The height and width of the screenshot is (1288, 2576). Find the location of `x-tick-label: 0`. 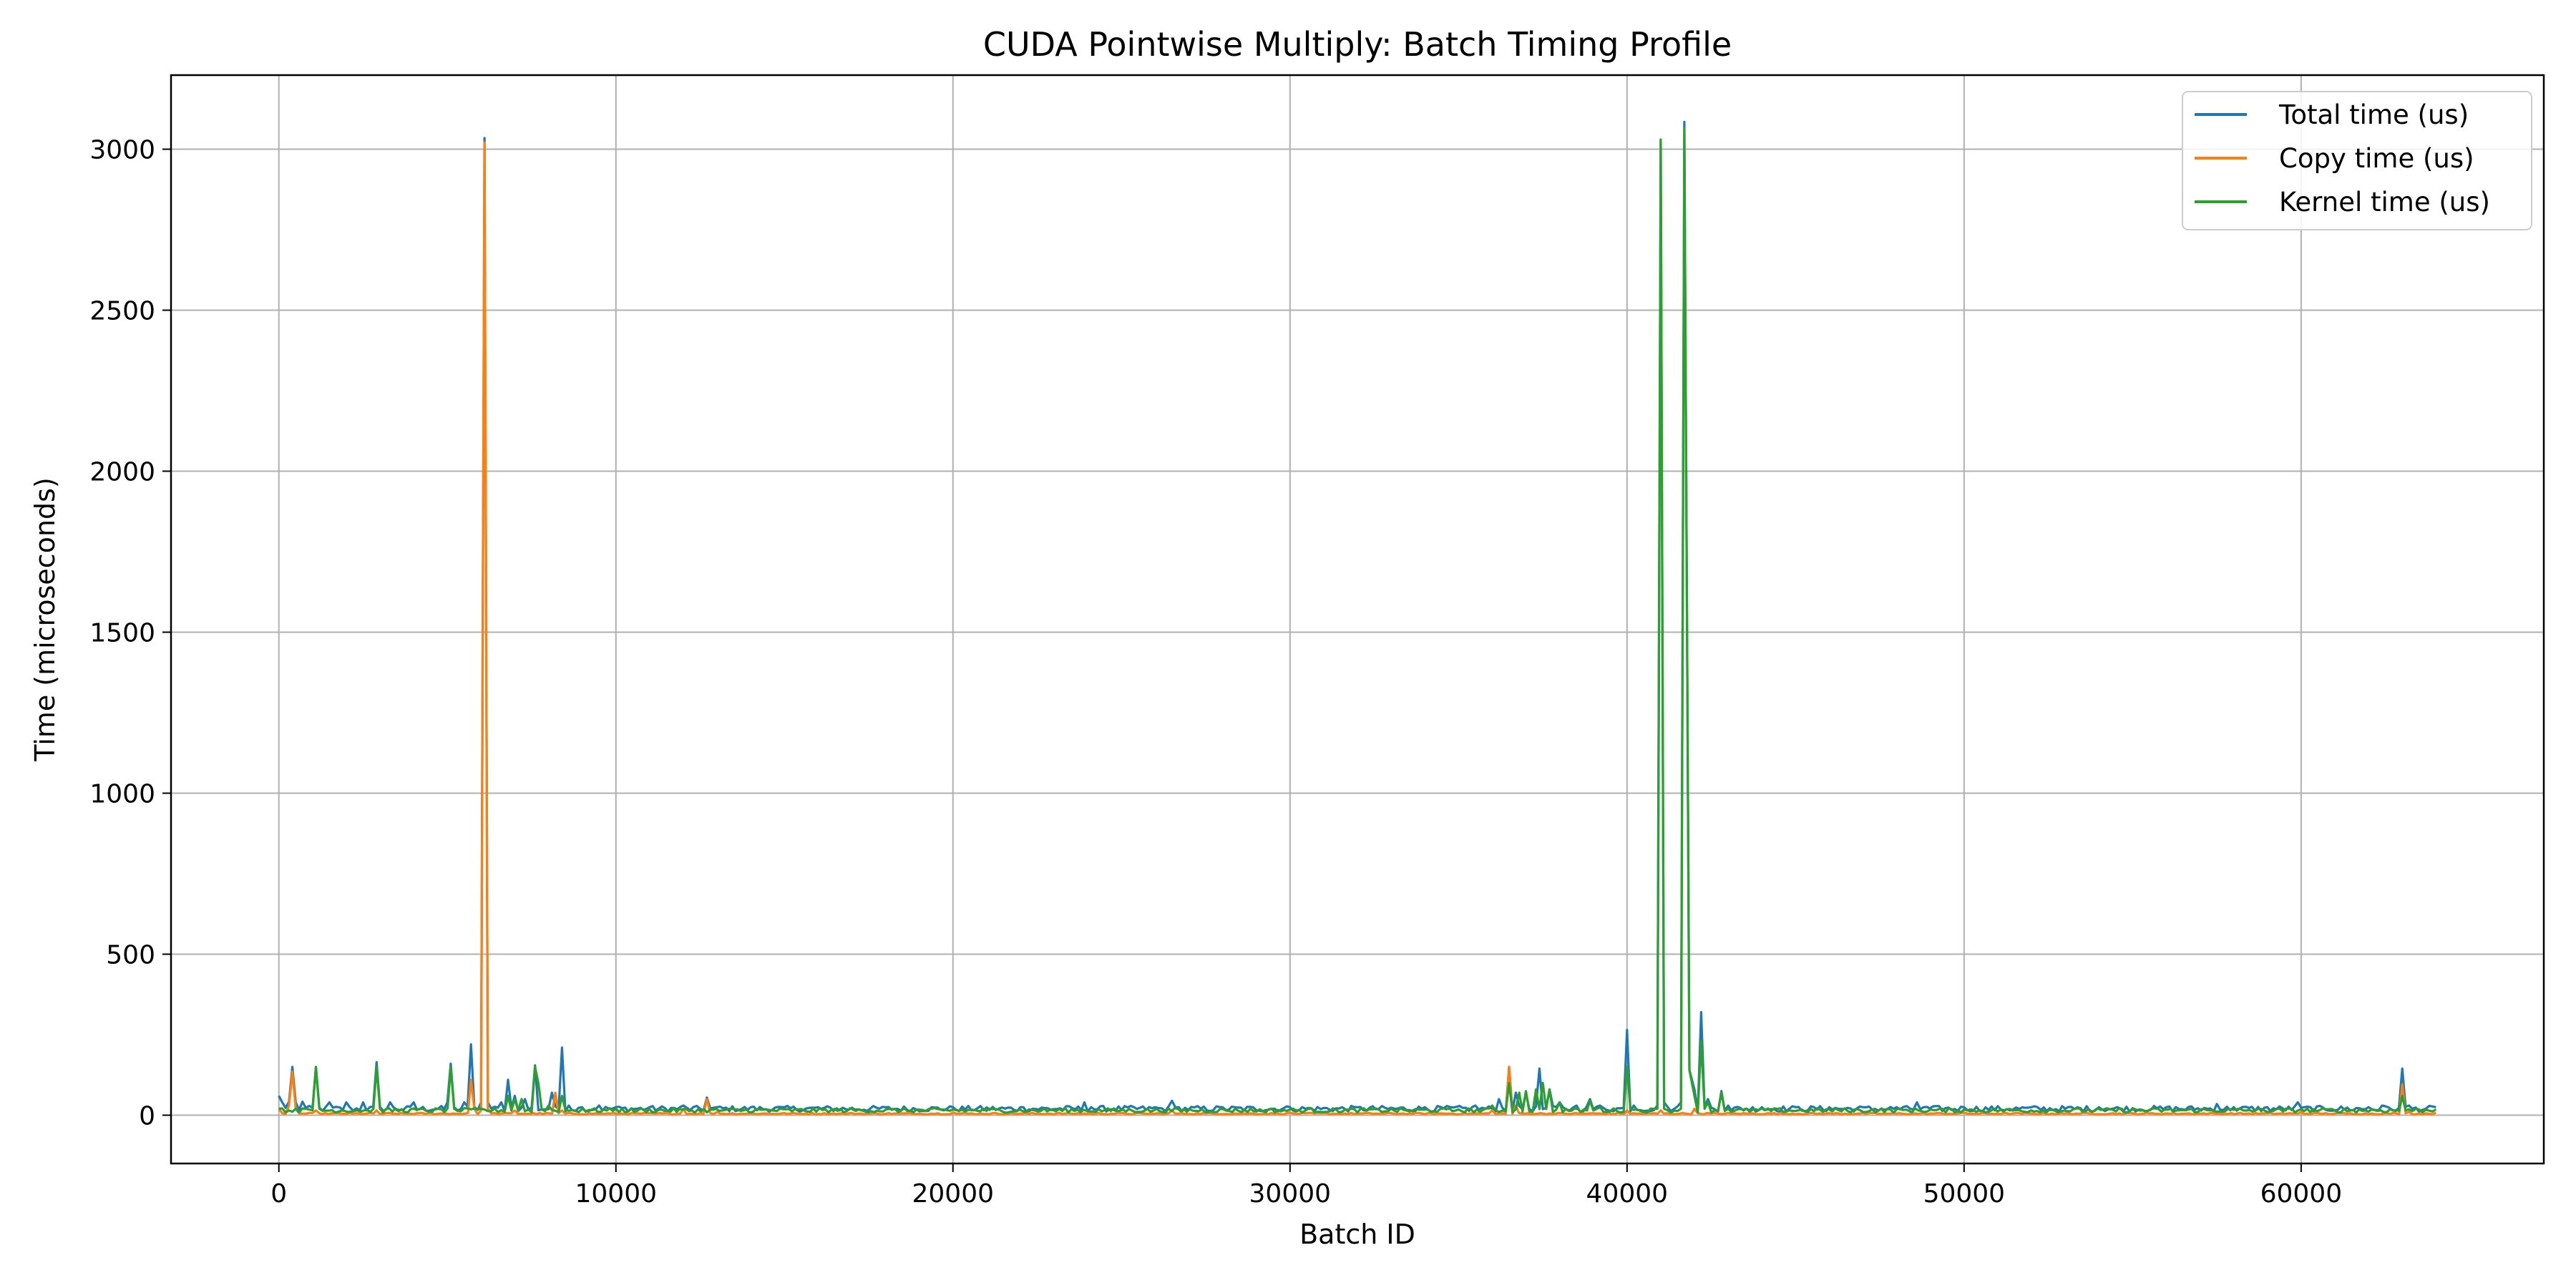

x-tick-label: 0 is located at coordinates (278, 1194).